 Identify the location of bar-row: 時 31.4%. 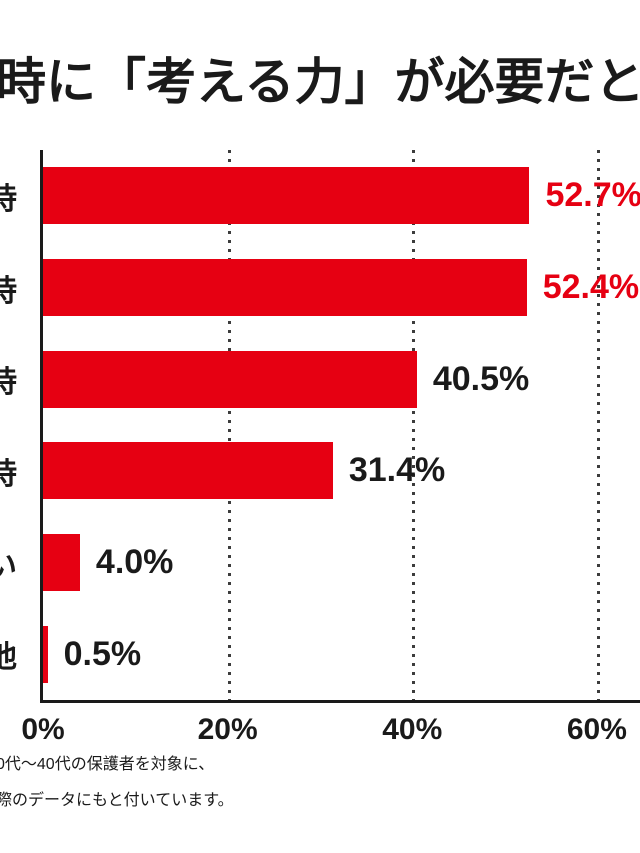
(320, 471).